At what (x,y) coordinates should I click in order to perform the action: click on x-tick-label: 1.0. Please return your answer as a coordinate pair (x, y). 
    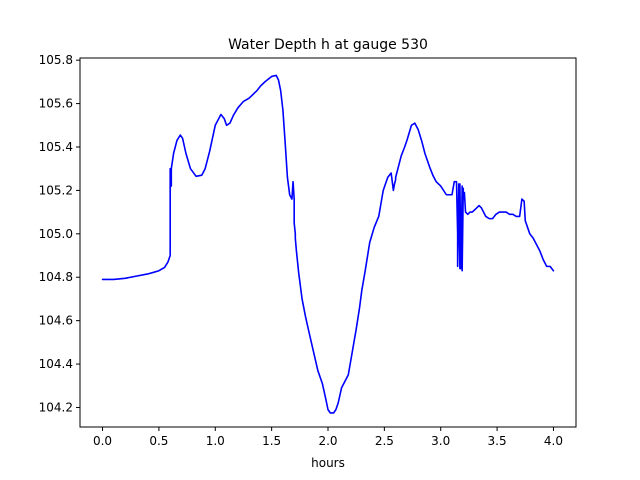
    Looking at the image, I should click on (215, 441).